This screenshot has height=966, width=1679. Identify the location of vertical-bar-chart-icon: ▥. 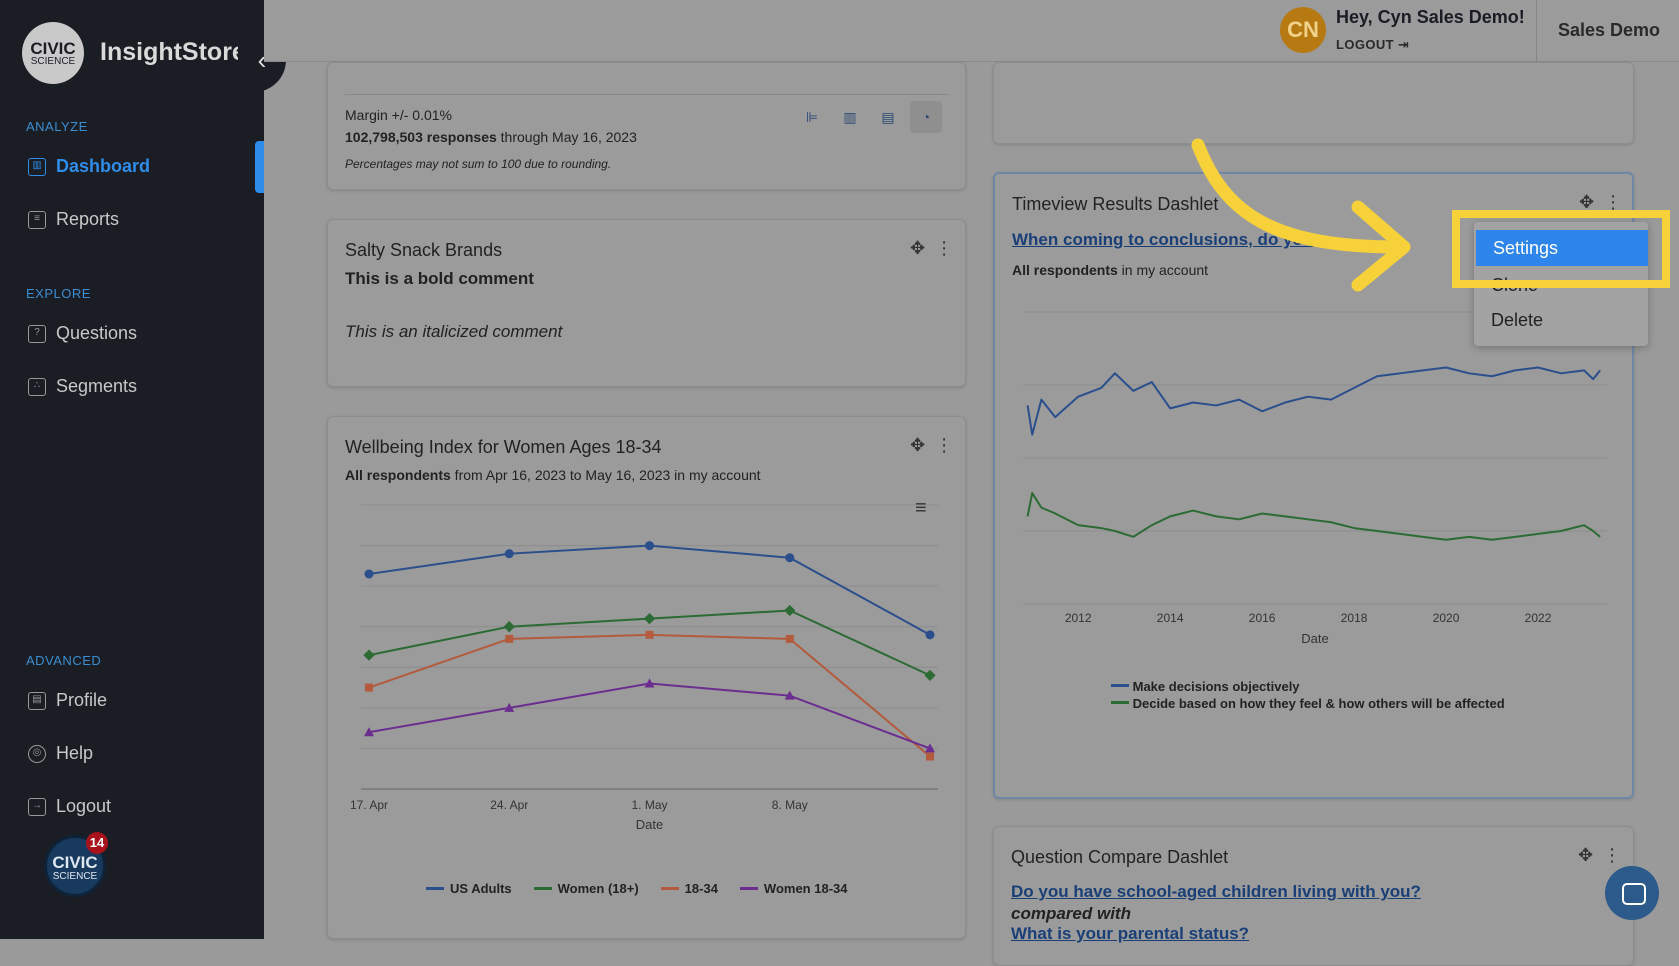
(850, 117).